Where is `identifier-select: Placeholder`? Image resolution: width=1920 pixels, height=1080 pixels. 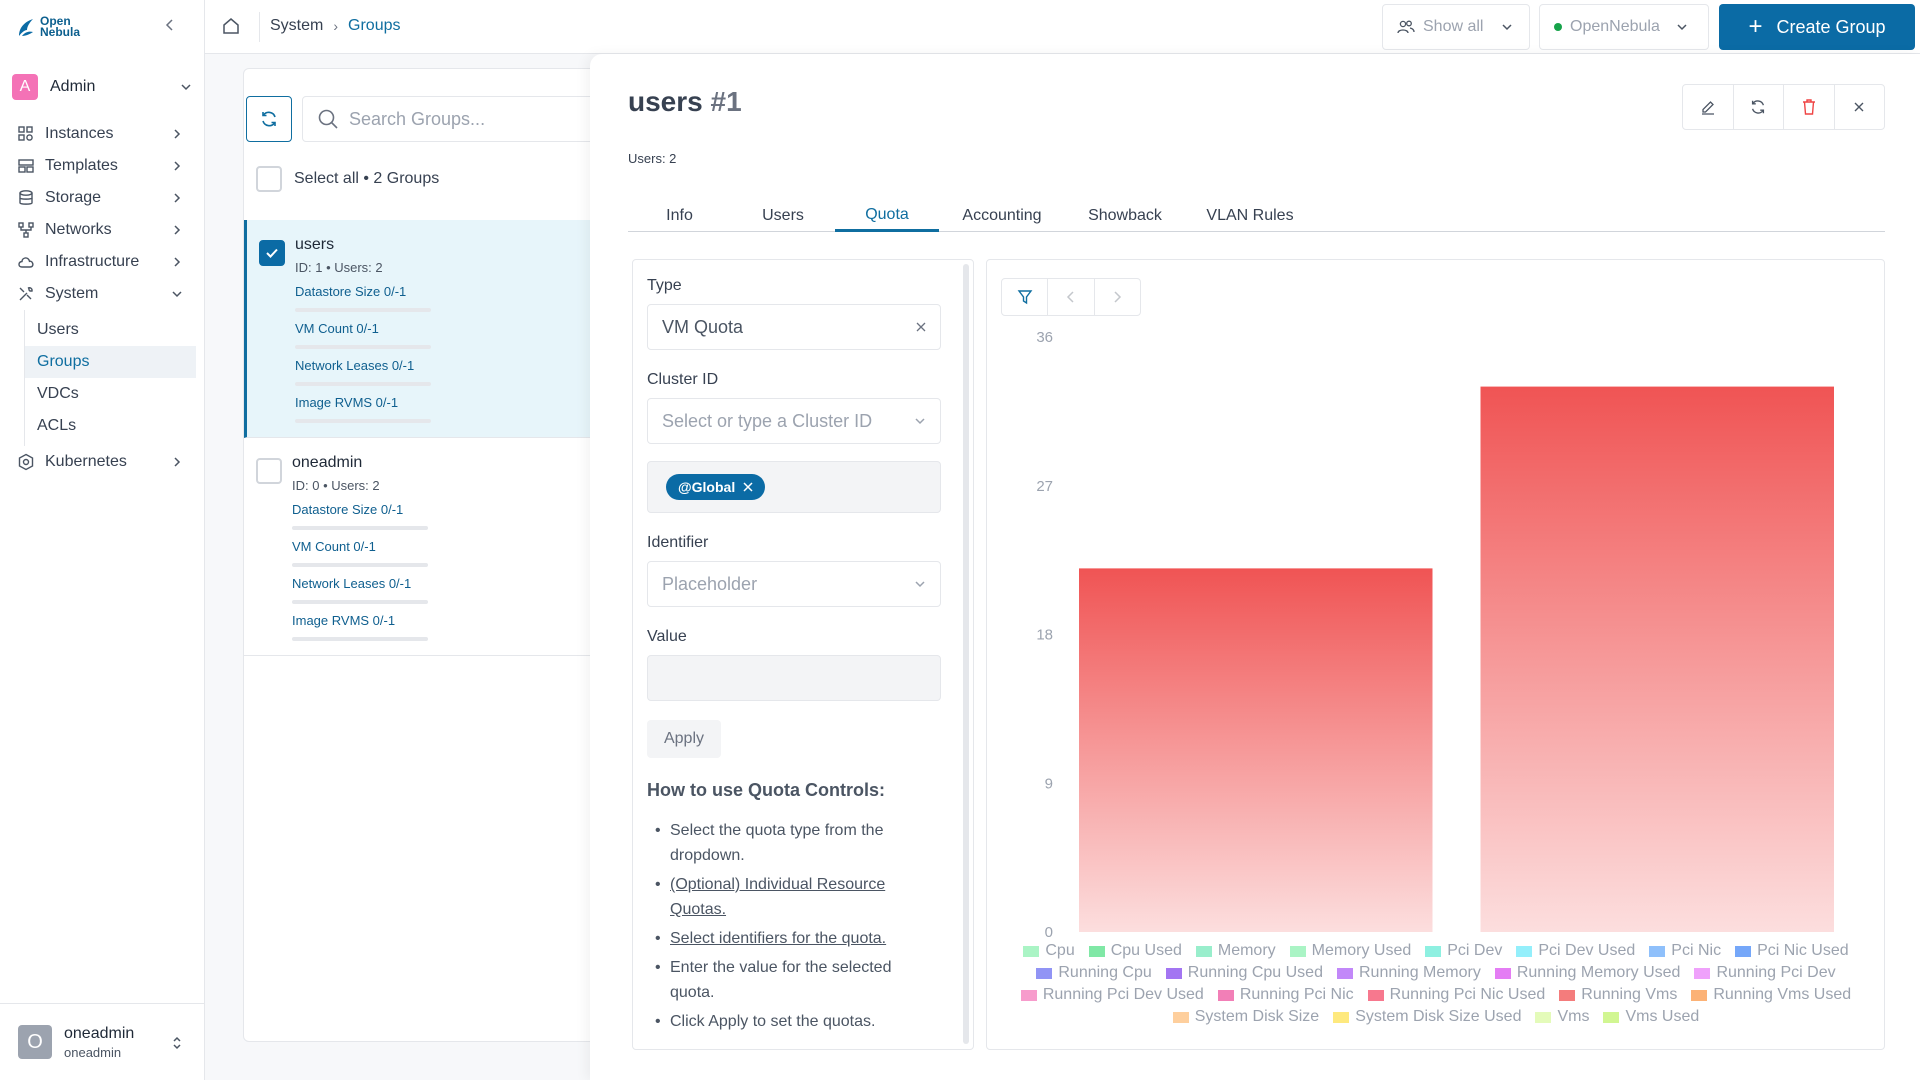 identifier-select: Placeholder is located at coordinates (794, 584).